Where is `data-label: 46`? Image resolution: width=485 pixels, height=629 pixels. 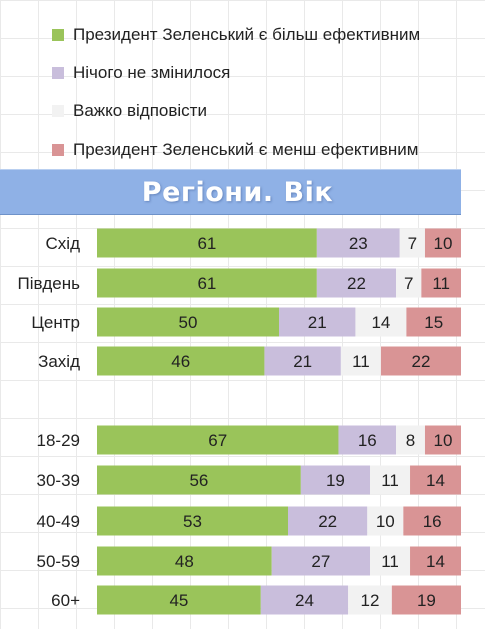
data-label: 46 is located at coordinates (180, 361).